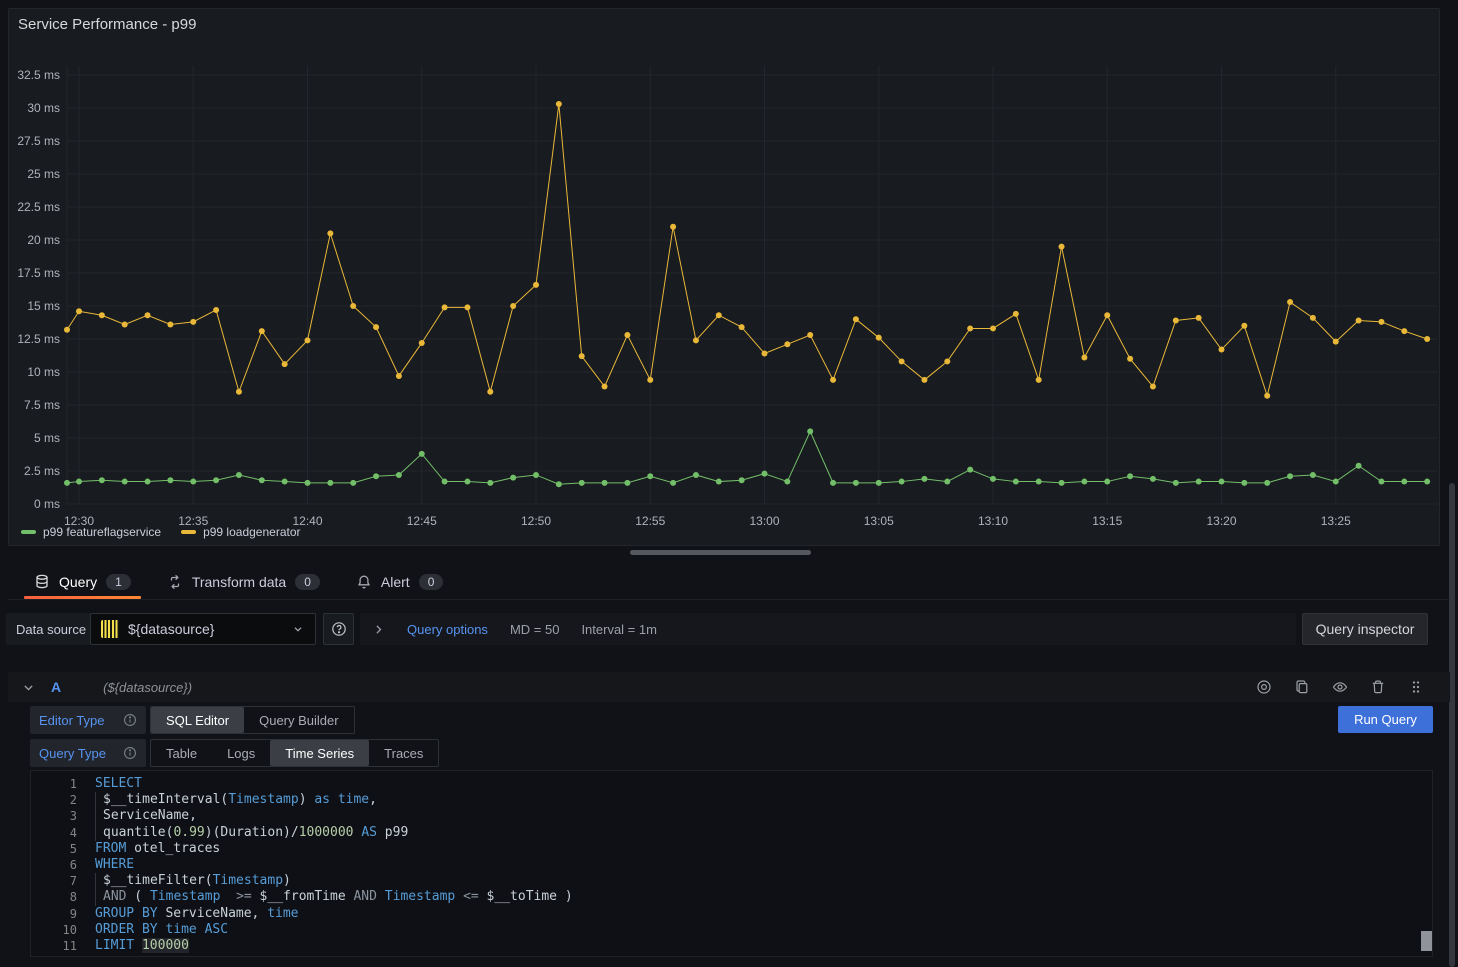 This screenshot has height=967, width=1458. I want to click on legend-item: p99 featureflagservice, so click(91, 532).